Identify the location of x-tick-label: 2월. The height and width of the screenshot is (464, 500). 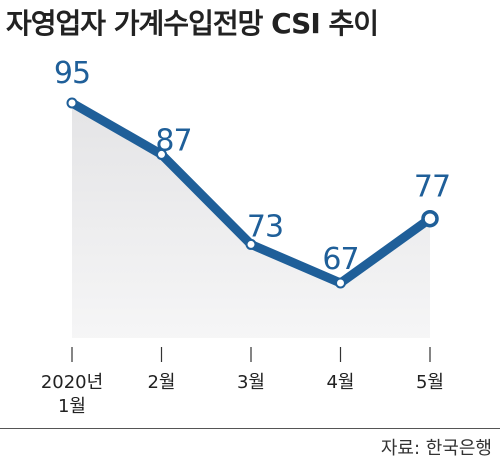
(161, 382).